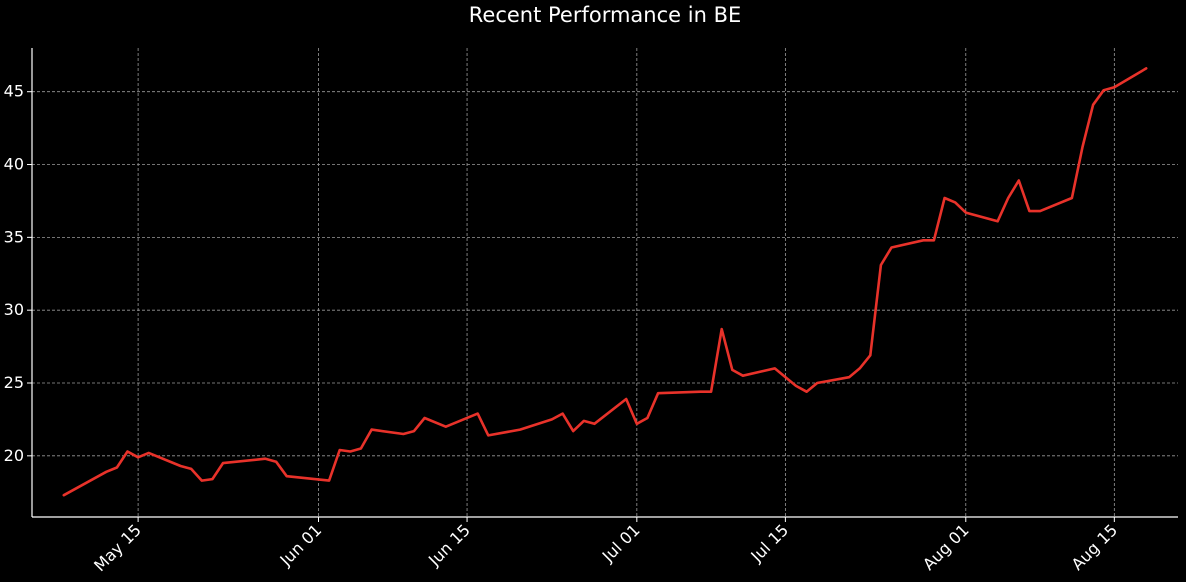  Describe the element at coordinates (14, 382) in the screenshot. I see `y-tick-label: 25` at that location.